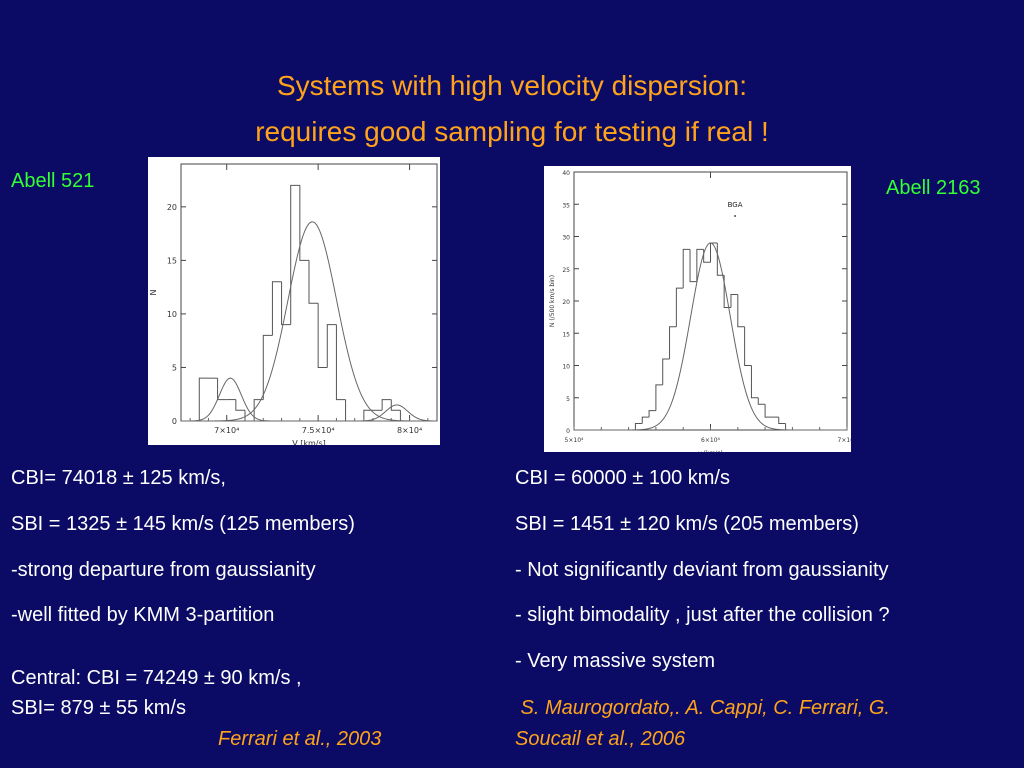 This screenshot has height=768, width=1024. Describe the element at coordinates (143, 615) in the screenshot. I see `left-note-2: -well fitted by KMM 3-partition` at that location.